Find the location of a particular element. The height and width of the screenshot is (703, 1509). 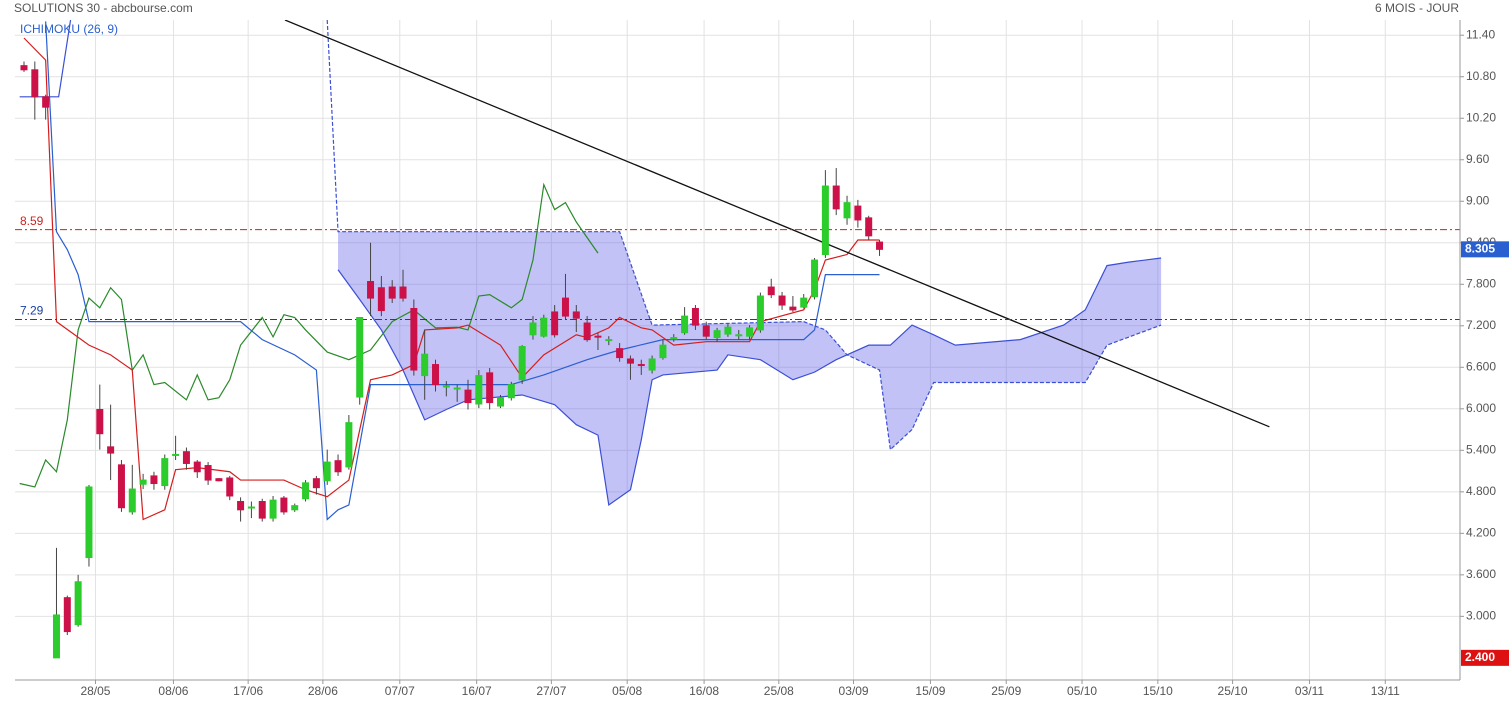

x-tick-label: 25/08 is located at coordinates (779, 691).